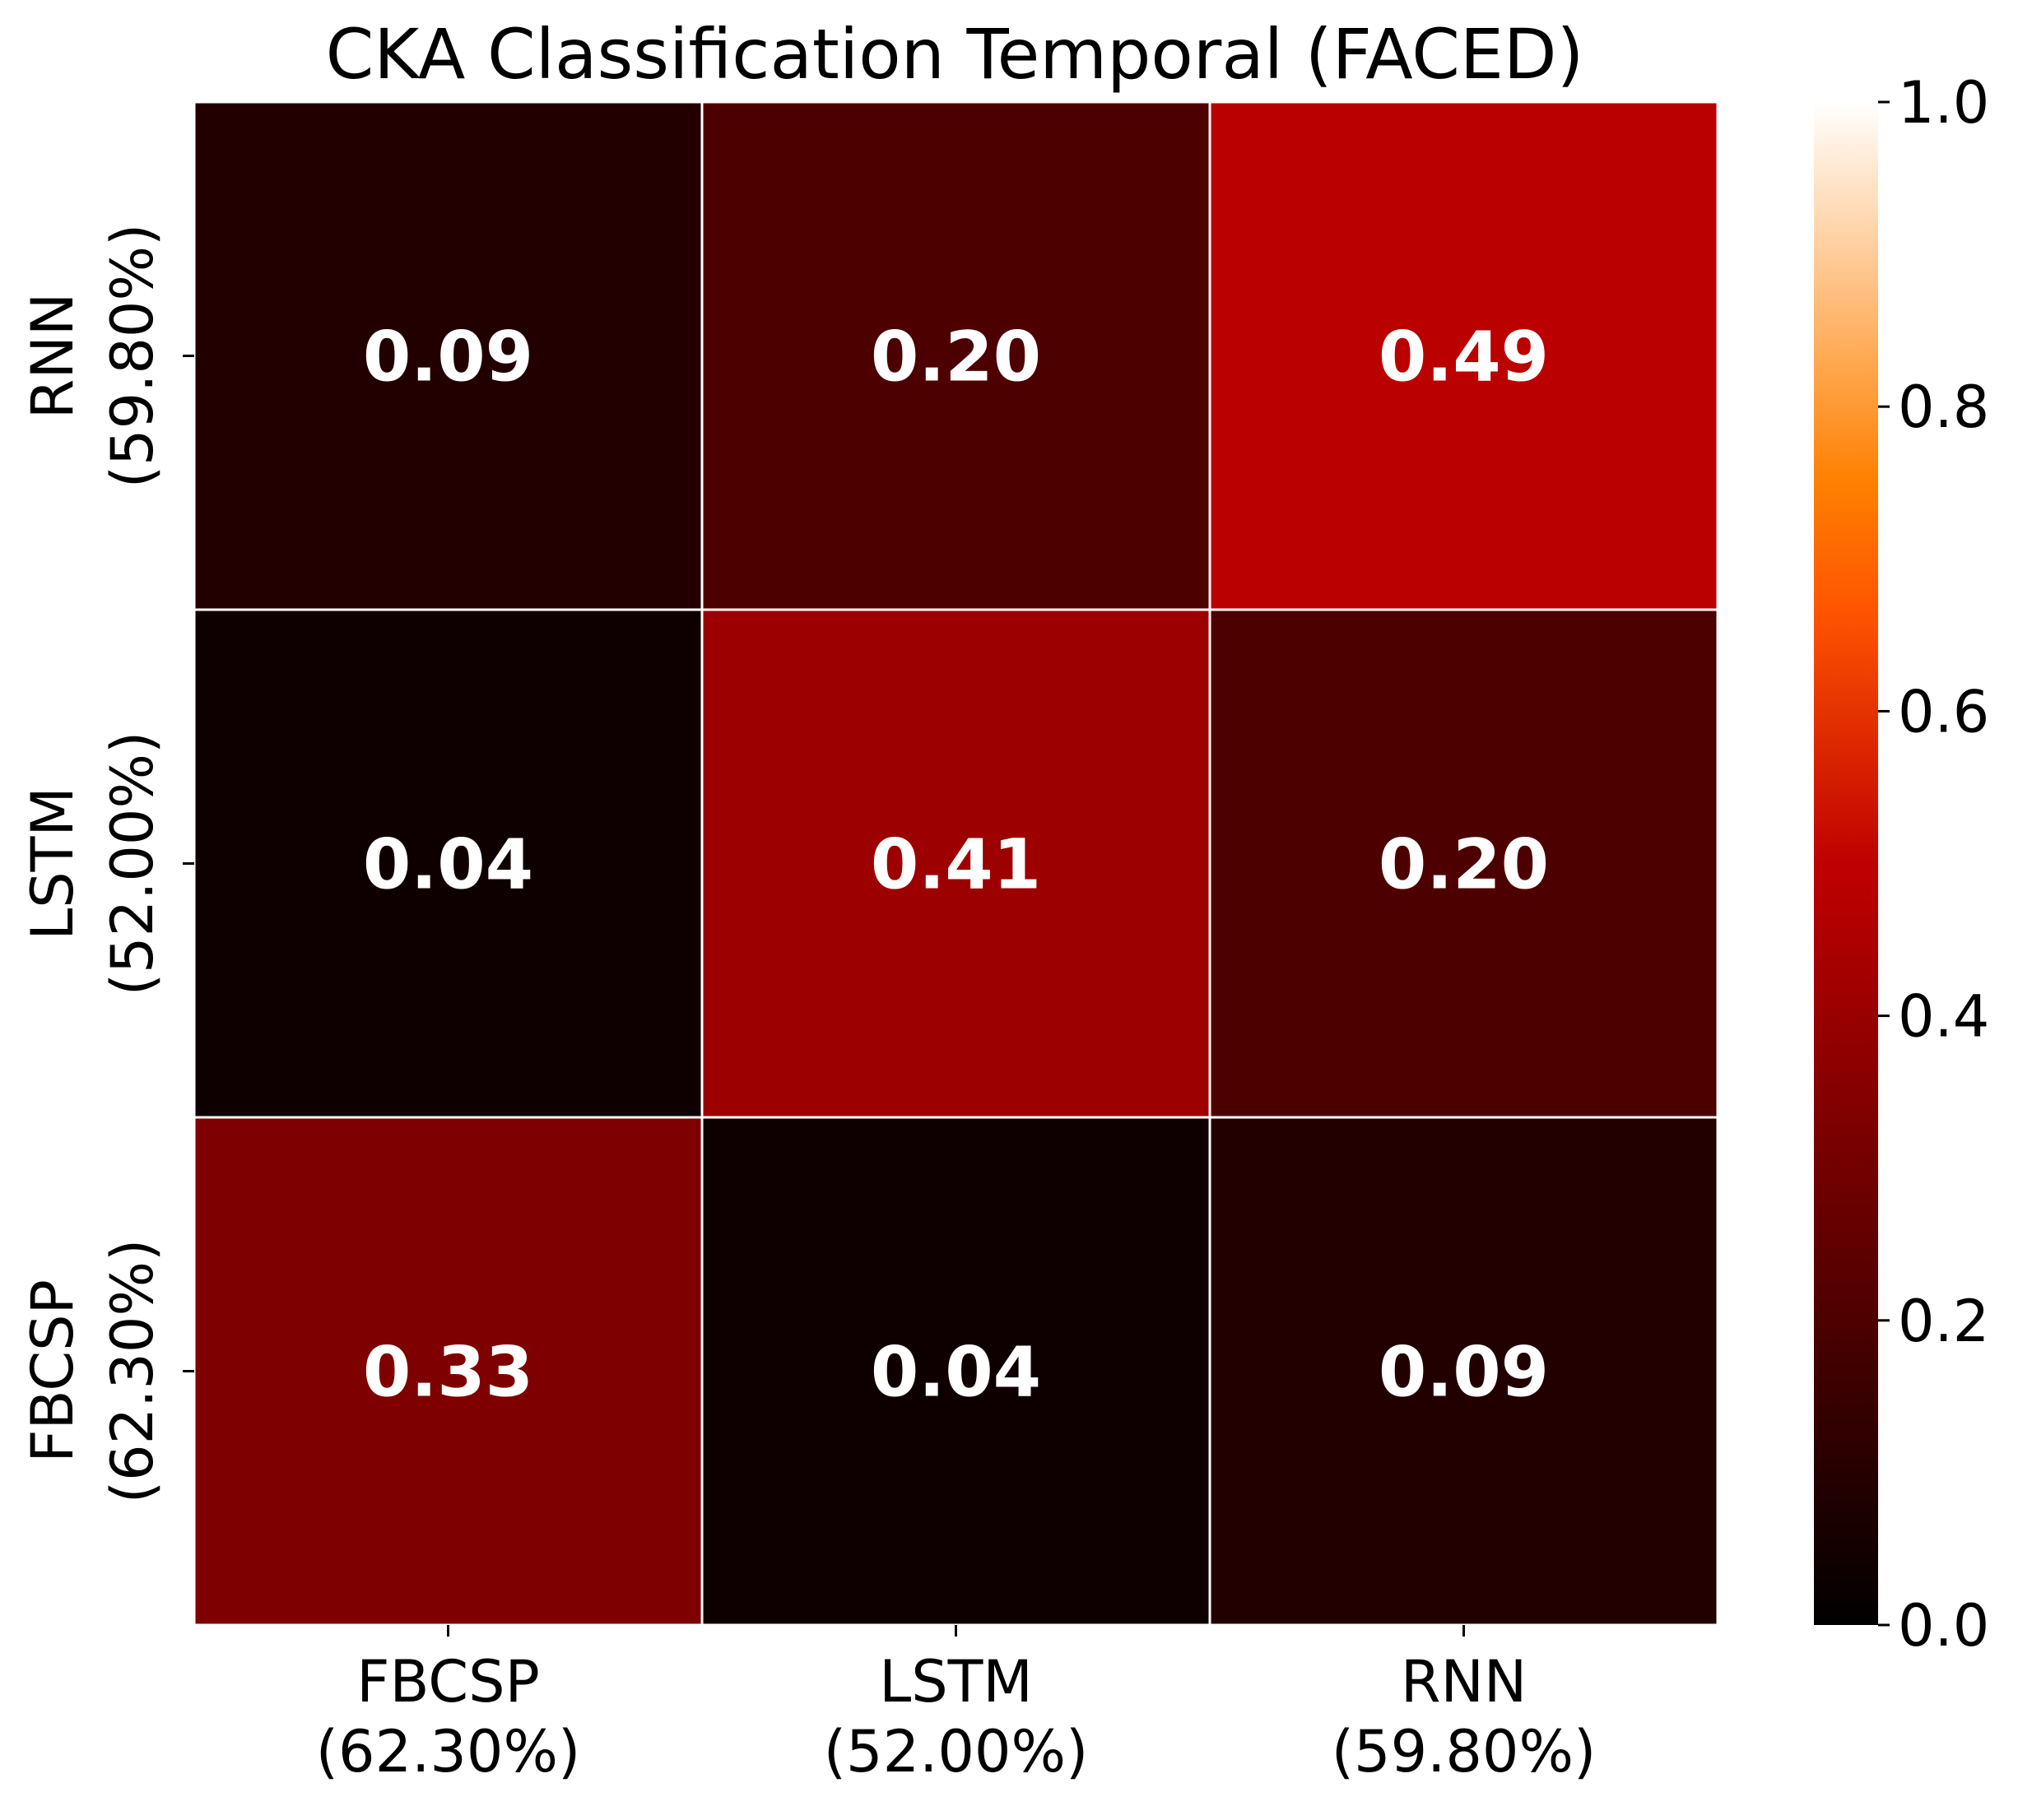 The height and width of the screenshot is (1820, 2032). What do you see at coordinates (52, 356) in the screenshot?
I see `y-tick-label: RNN` at bounding box center [52, 356].